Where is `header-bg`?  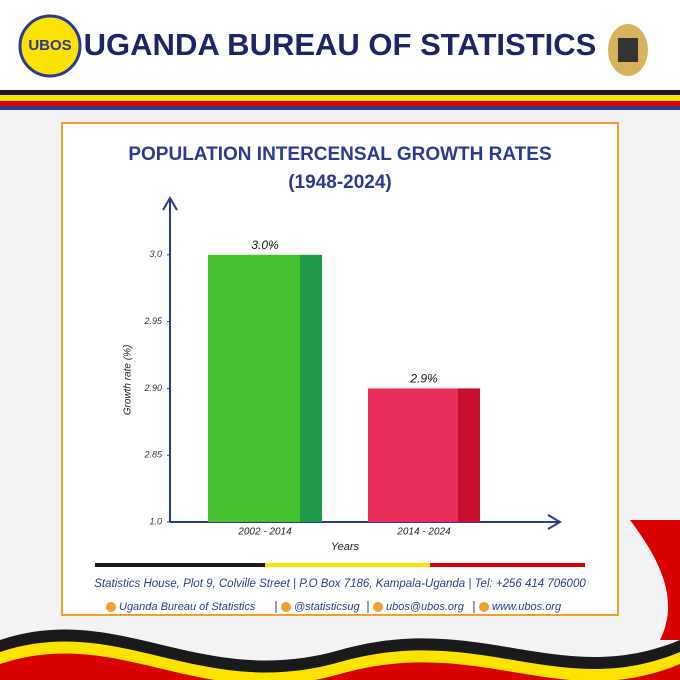 header-bg is located at coordinates (340, 45).